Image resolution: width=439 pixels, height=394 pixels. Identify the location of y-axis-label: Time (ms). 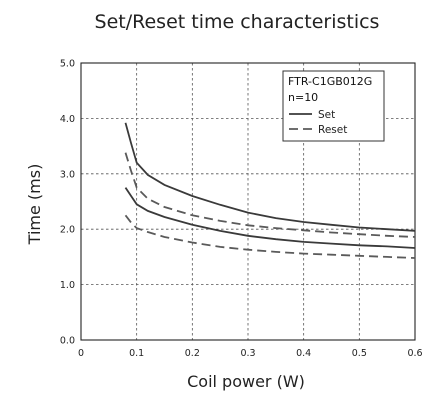
(34, 205).